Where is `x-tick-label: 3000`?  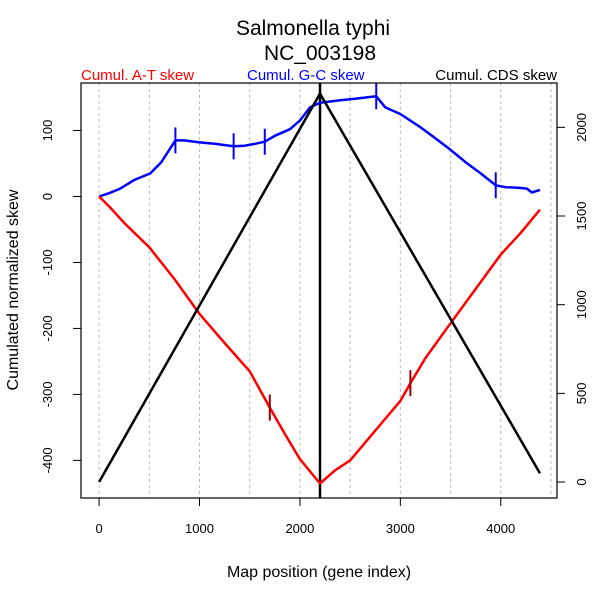 x-tick-label: 3000 is located at coordinates (400, 528).